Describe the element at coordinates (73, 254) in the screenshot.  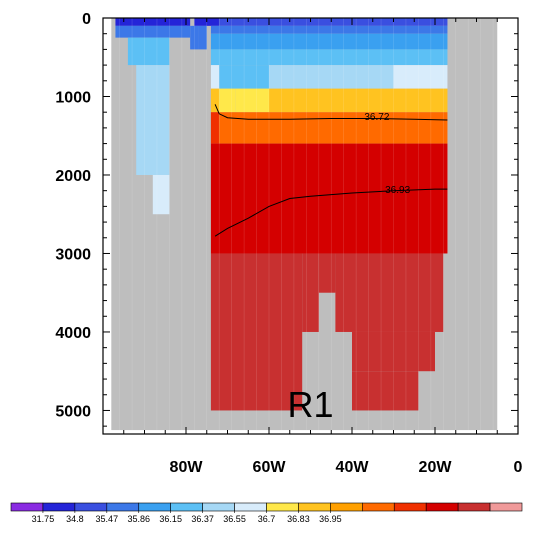
I see `y-tick-label: 3000` at that location.